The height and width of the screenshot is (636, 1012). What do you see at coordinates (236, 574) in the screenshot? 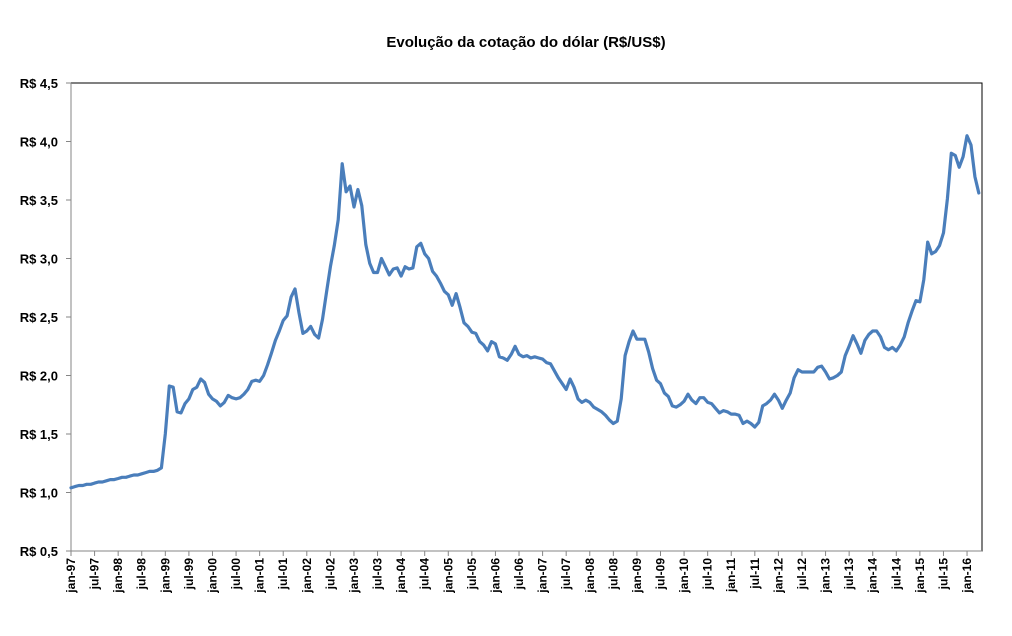
I see `x-tick-label: jul-00` at bounding box center [236, 574].